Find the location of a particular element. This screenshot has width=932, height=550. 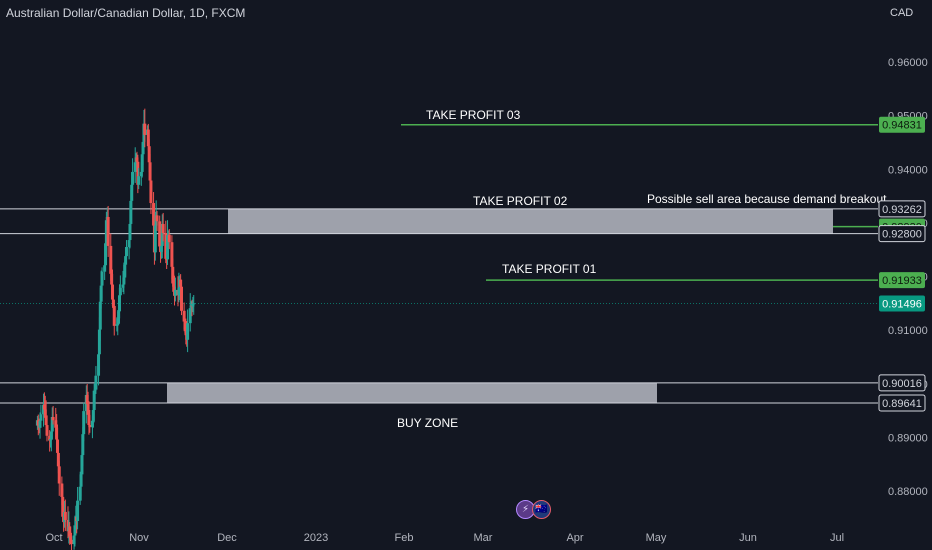

take-profit-02-label: TAKE PROFIT 02 is located at coordinates (520, 201).